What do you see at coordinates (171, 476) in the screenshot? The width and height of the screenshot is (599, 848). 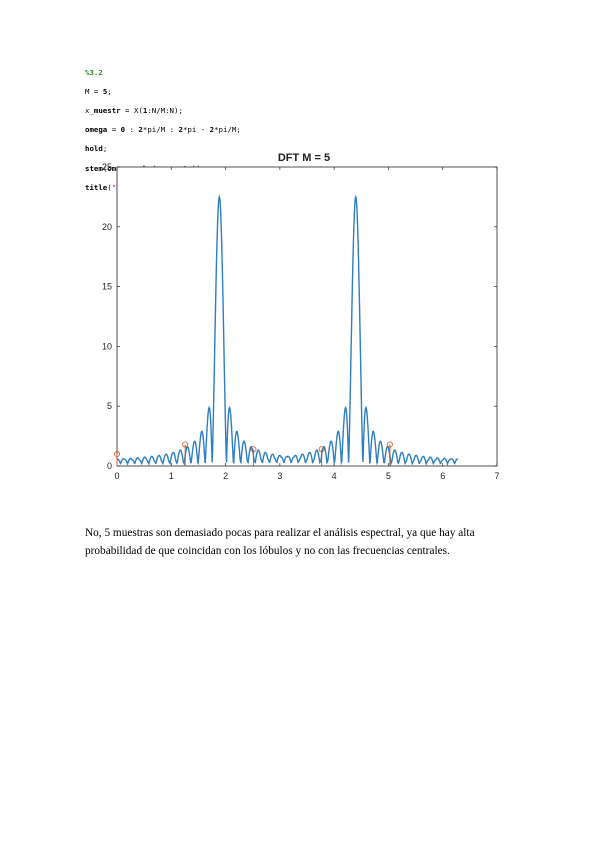 I see `x-tick-label: 1` at bounding box center [171, 476].